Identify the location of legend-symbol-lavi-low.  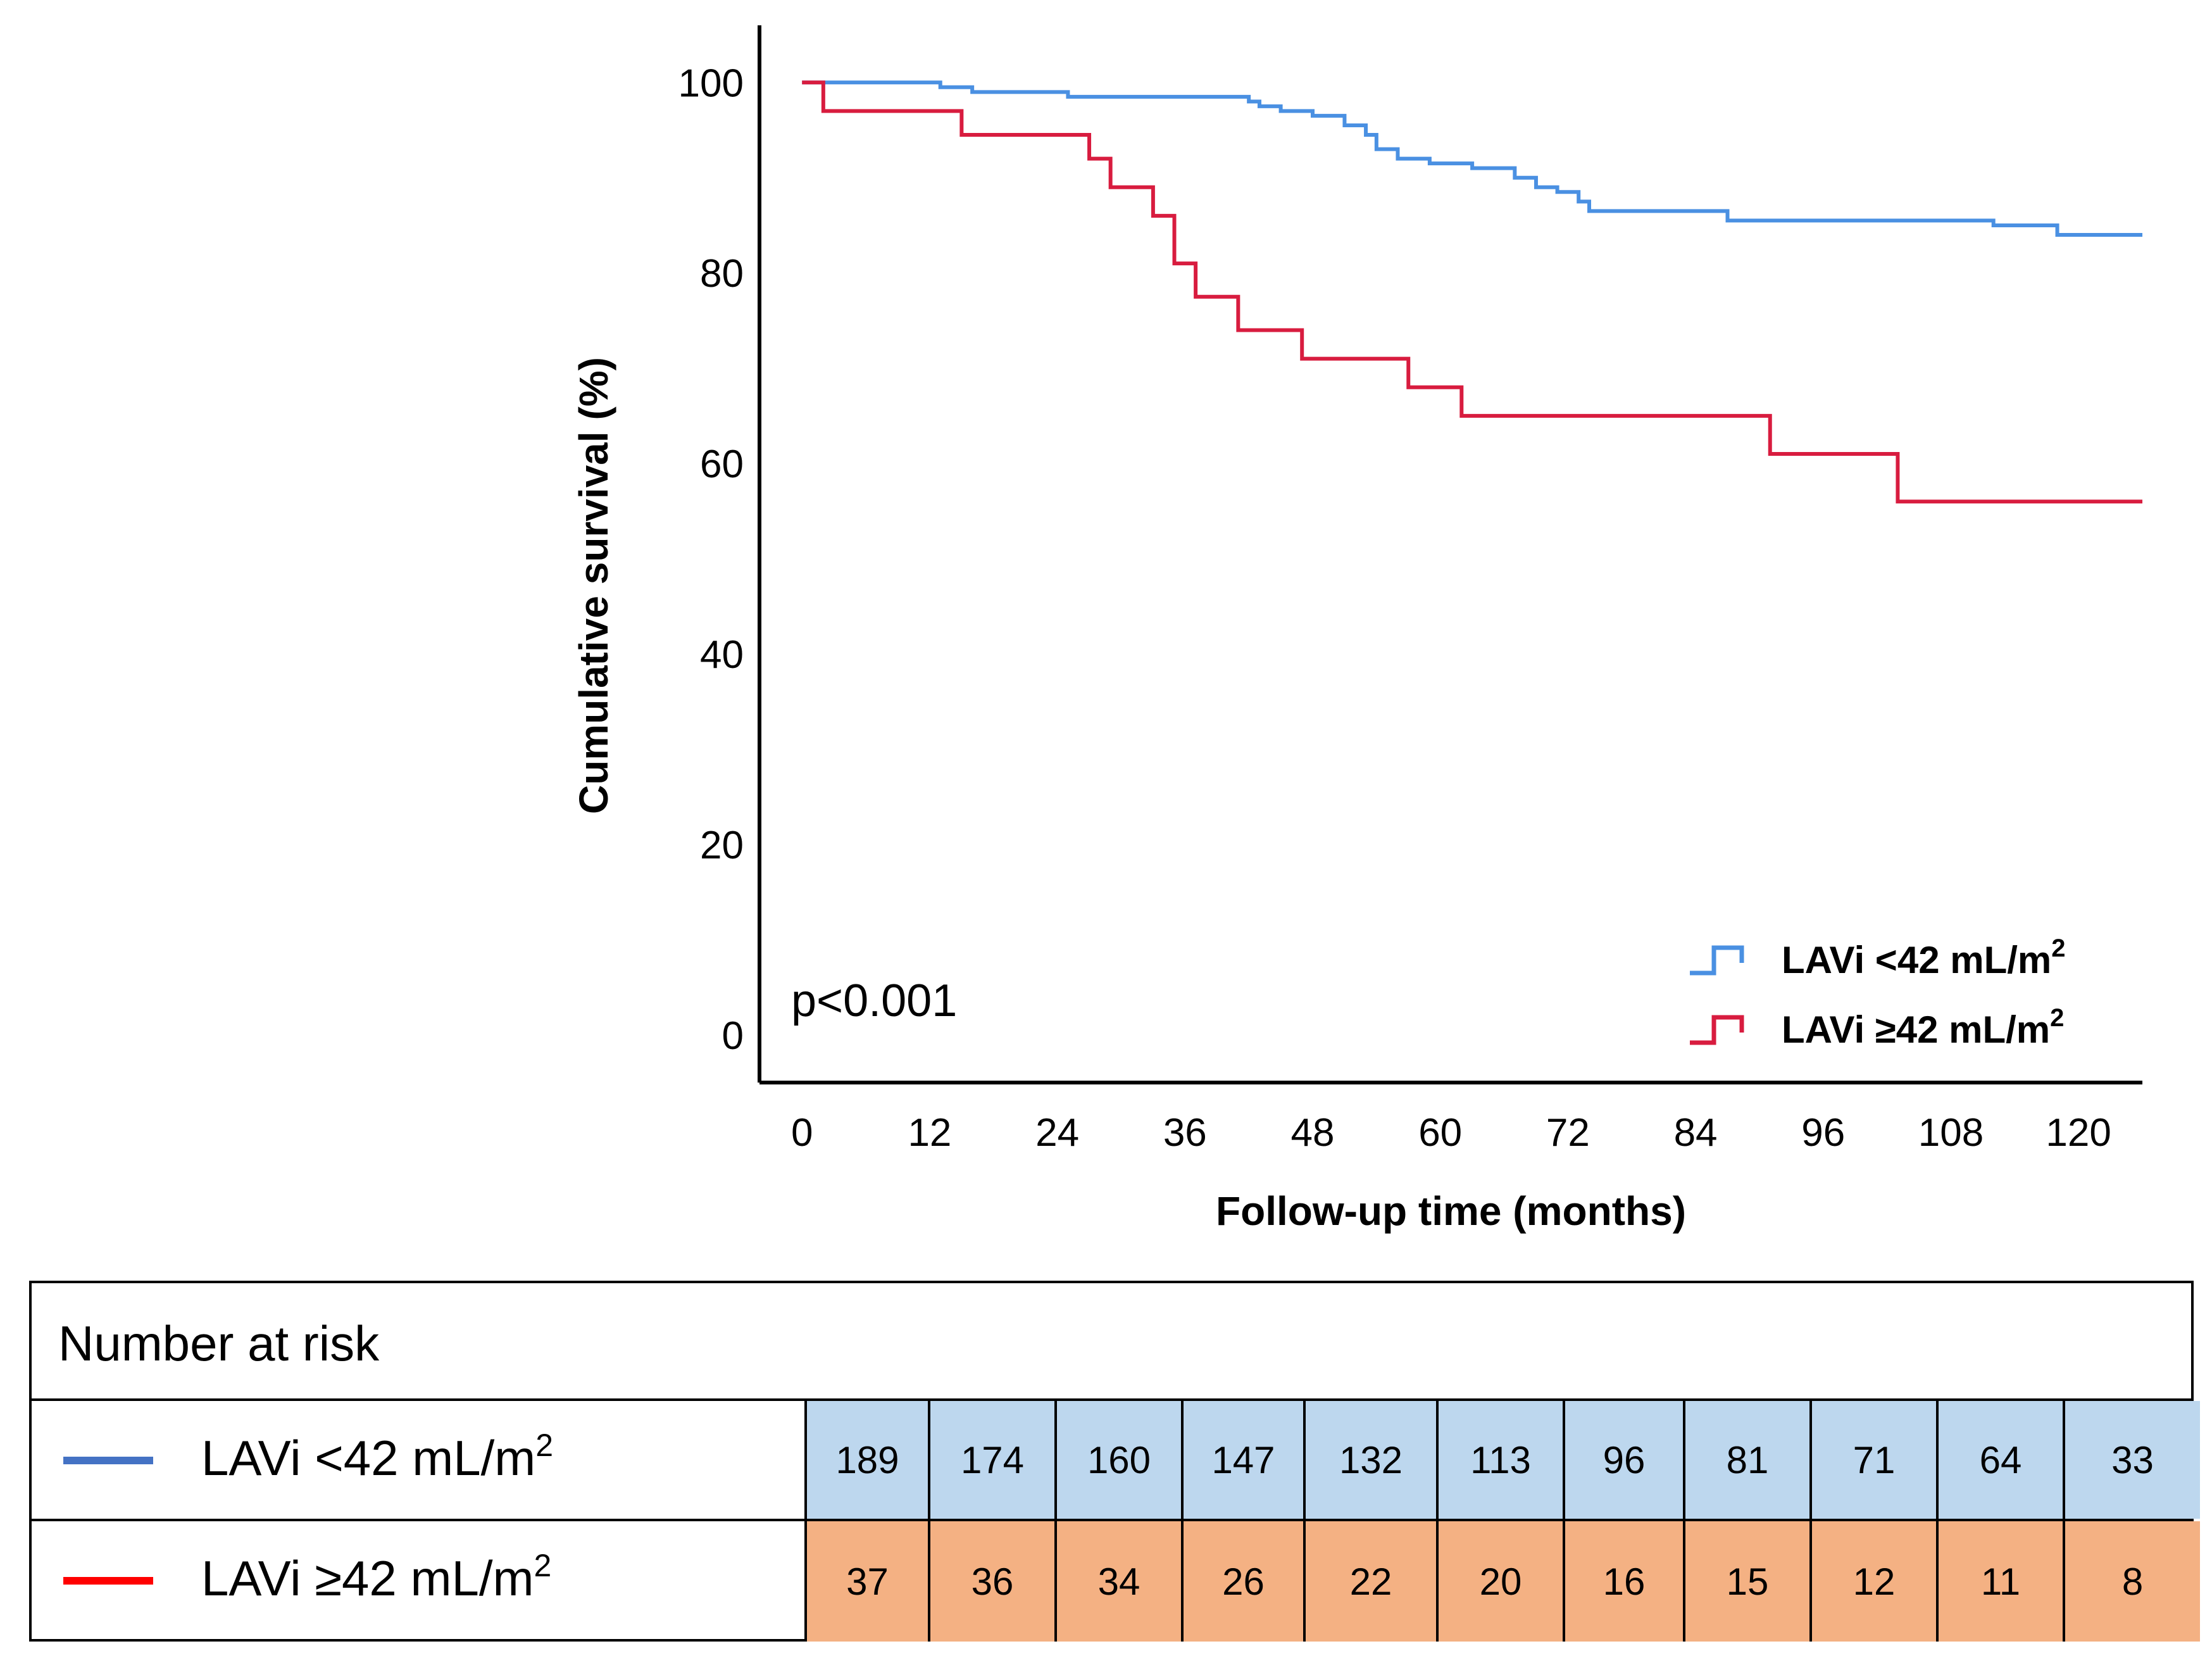
(1717, 960).